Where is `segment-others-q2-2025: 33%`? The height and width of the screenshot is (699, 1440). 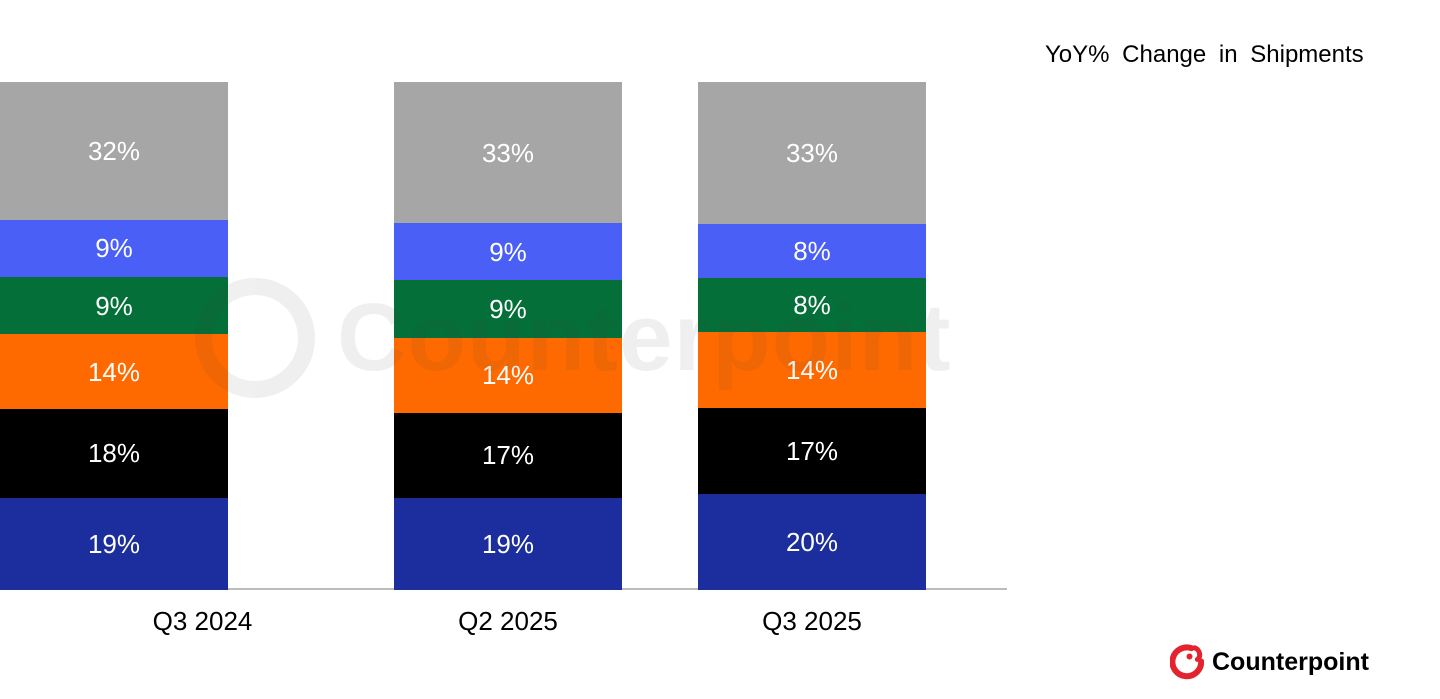
segment-others-q2-2025: 33% is located at coordinates (812, 153).